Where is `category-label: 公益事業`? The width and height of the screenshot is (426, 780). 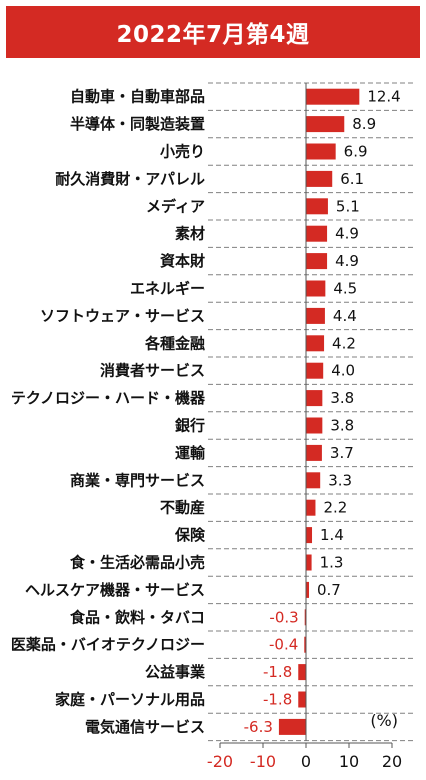
category-label: 公益事業 is located at coordinates (175, 672).